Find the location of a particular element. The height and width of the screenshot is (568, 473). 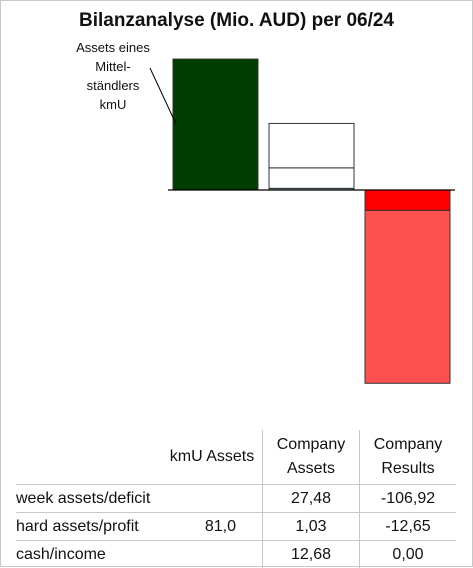

table-row: hard assets/profit 81,0 1,03 -12,65 is located at coordinates (236, 527).